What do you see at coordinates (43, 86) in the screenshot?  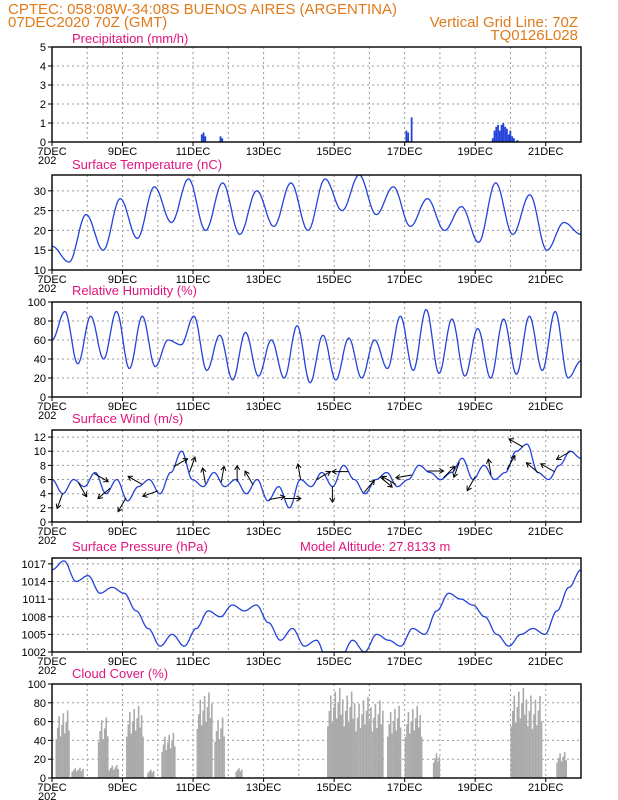 I see `precip-y-tick-label: 3` at bounding box center [43, 86].